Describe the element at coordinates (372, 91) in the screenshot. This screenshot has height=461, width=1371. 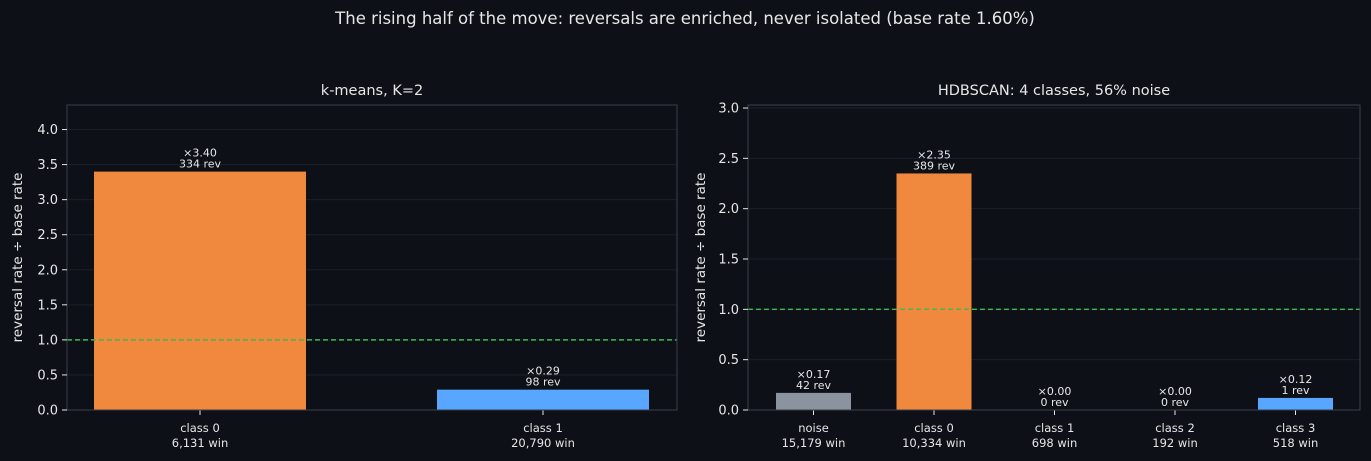
I see `panel-title: k-means, K=2` at that location.